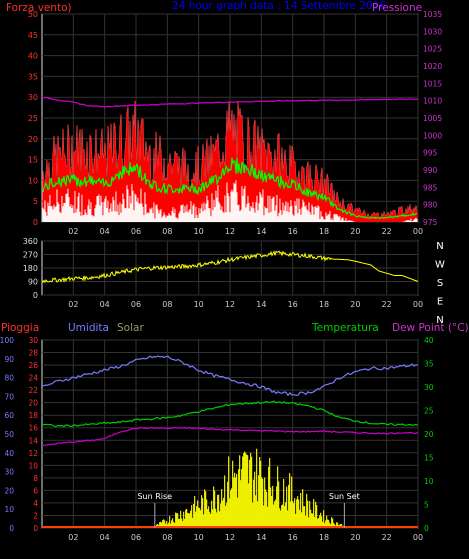 The height and width of the screenshot is (559, 469). Describe the element at coordinates (230, 376) in the screenshot. I see `humidity-line` at that location.